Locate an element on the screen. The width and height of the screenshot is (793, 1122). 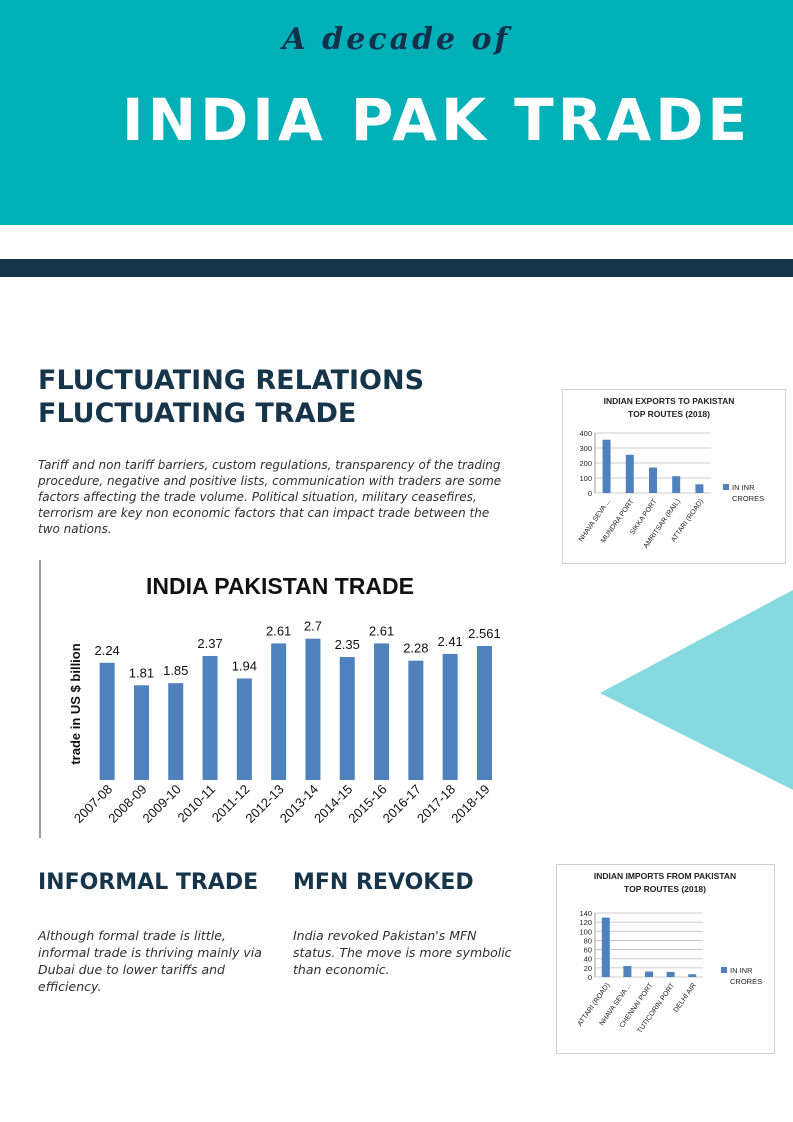
bar-DELHI AIR is located at coordinates (692, 975).